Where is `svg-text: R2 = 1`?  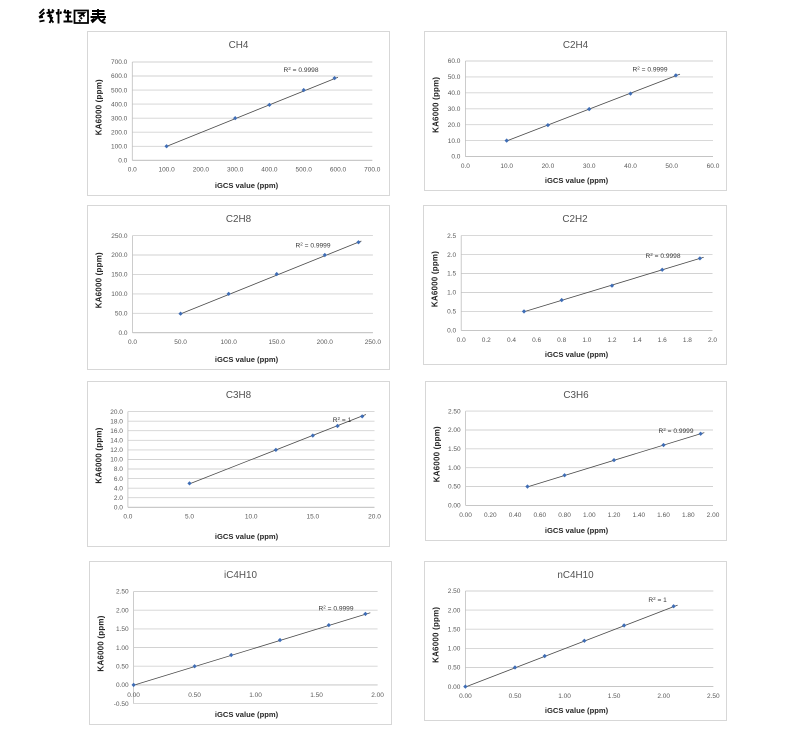
svg-text: R2 = 1 is located at coordinates (342, 420).